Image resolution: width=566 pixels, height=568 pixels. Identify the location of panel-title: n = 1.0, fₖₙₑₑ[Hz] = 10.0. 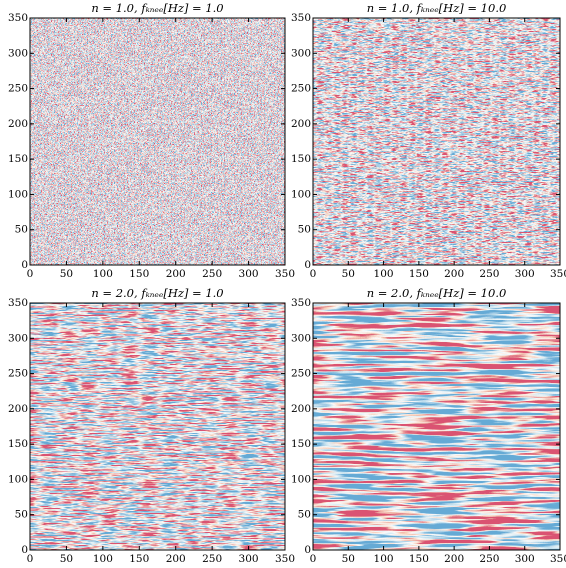
(437, 8).